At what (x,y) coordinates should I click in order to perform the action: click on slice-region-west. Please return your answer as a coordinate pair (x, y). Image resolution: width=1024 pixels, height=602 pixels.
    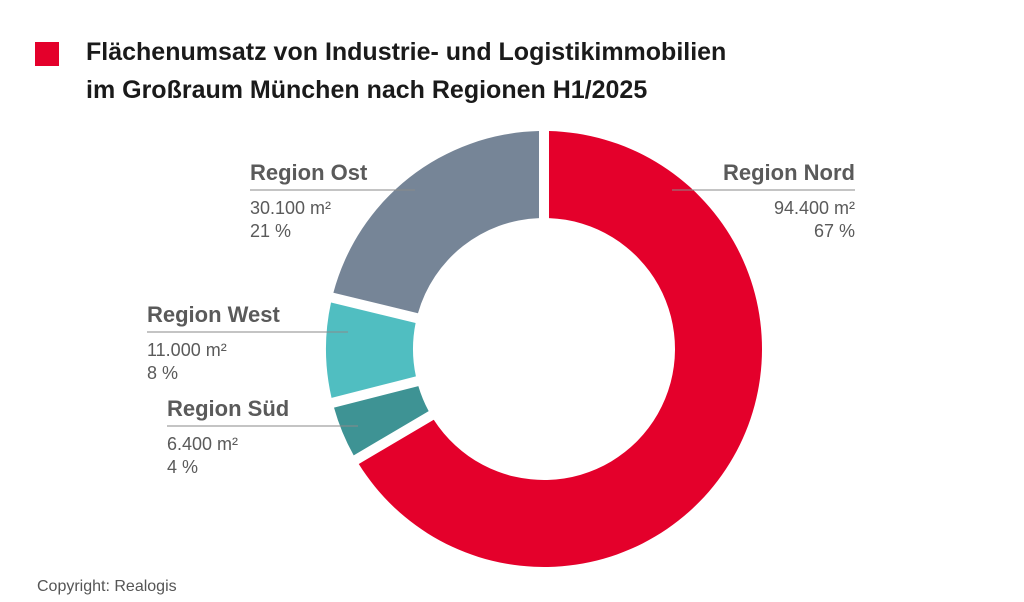
    Looking at the image, I should click on (370, 350).